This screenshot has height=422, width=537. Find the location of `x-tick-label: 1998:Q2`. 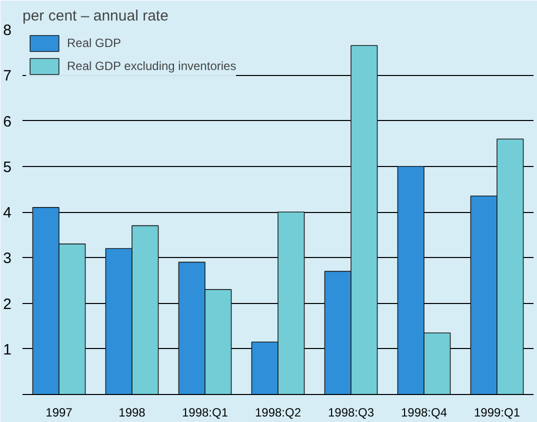

x-tick-label: 1998:Q2 is located at coordinates (278, 413).